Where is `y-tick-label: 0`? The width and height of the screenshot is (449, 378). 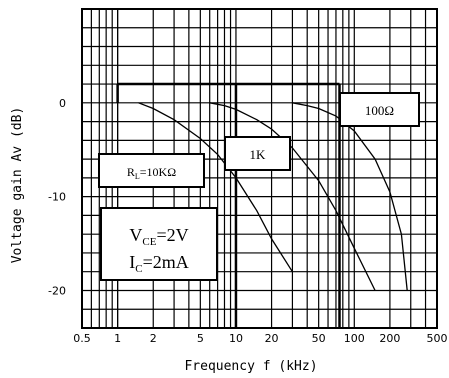
y-tick-label: 0 is located at coordinates (62, 103).